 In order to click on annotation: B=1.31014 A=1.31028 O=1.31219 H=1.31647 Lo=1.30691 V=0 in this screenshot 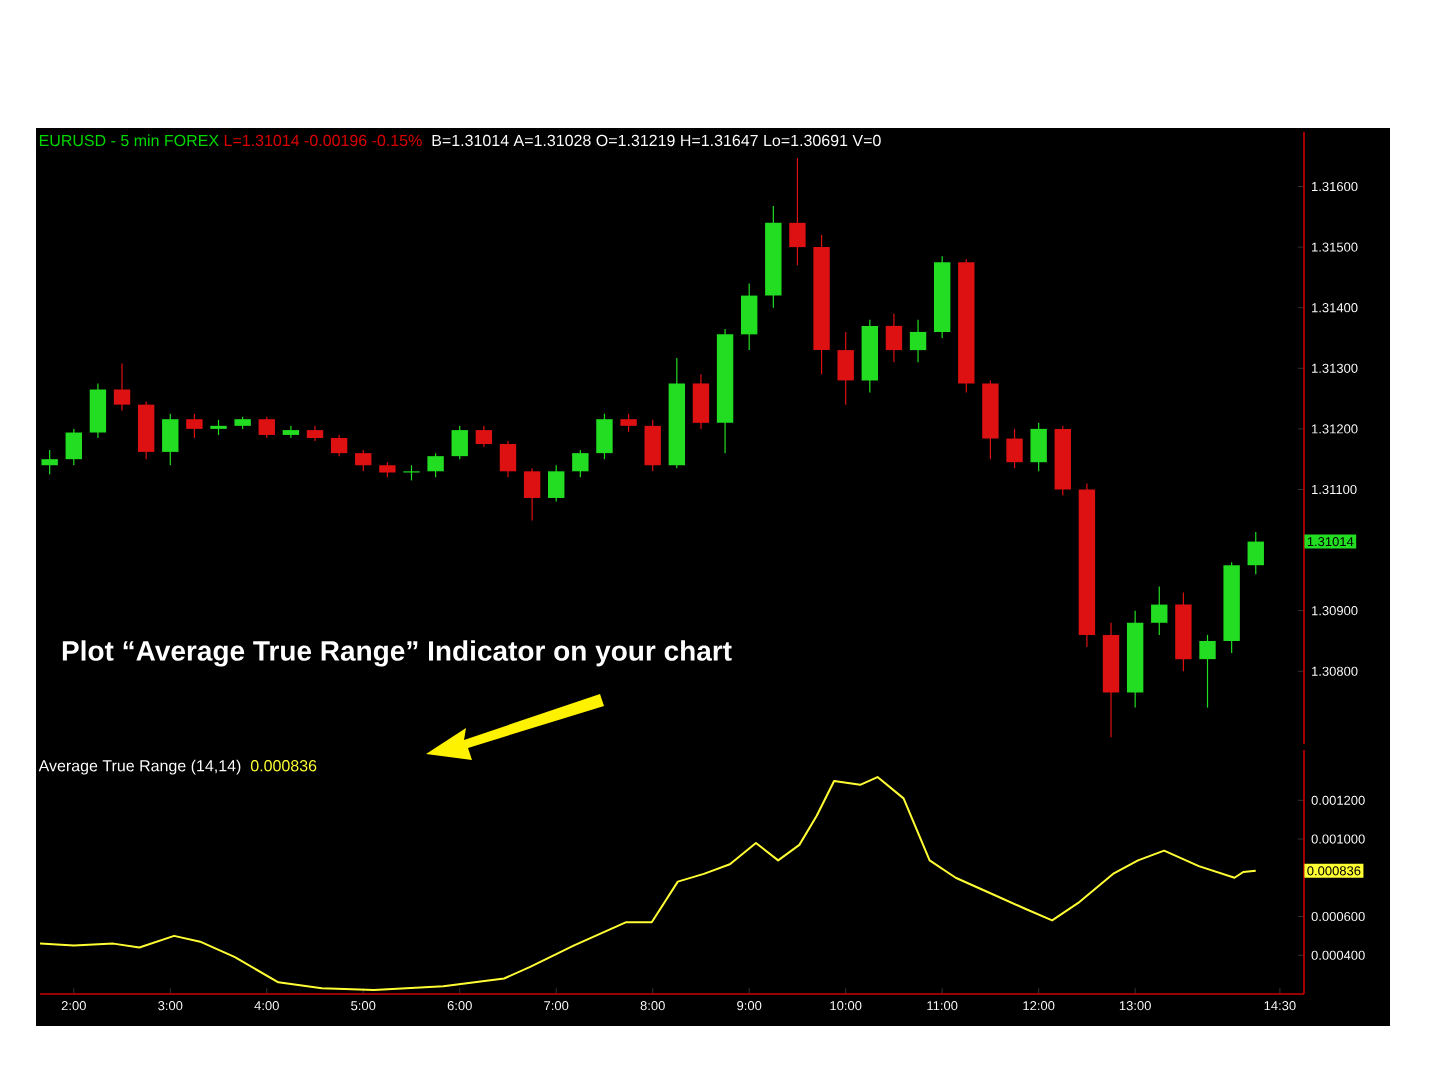, I will do `click(656, 140)`.